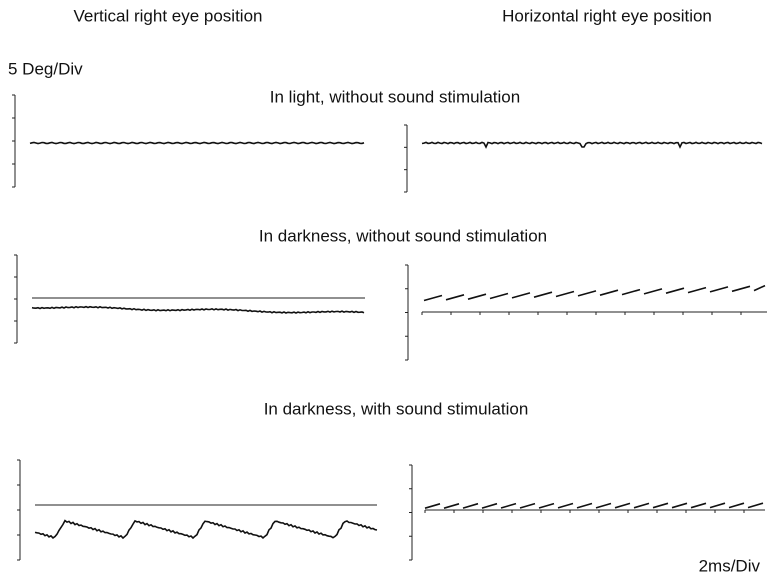  Describe the element at coordinates (403, 235) in the screenshot. I see `row-title: In darkness, without sound stimulation` at that location.